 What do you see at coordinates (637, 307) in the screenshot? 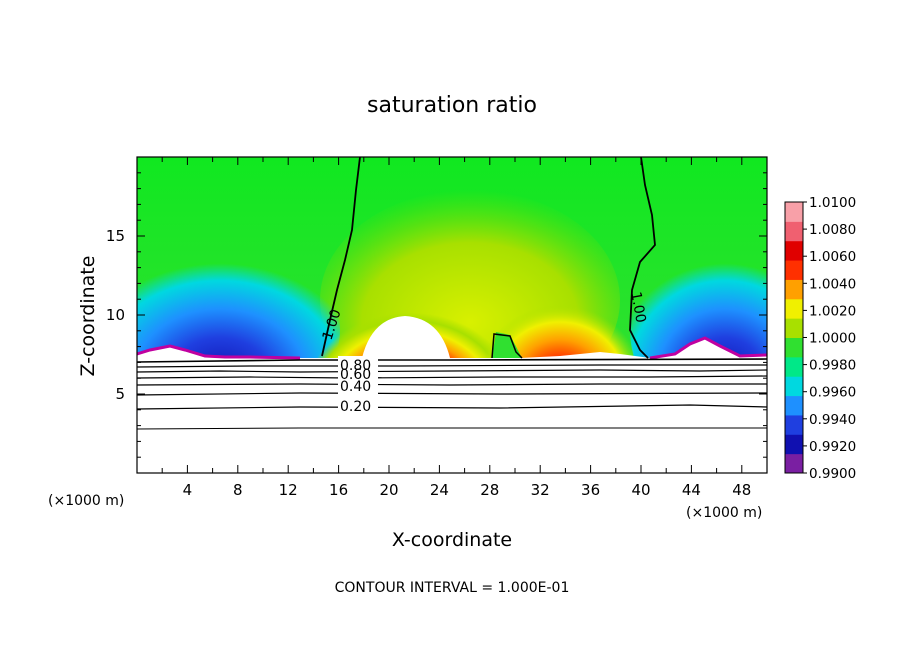
I see `contour-label: 1.00` at bounding box center [637, 307].